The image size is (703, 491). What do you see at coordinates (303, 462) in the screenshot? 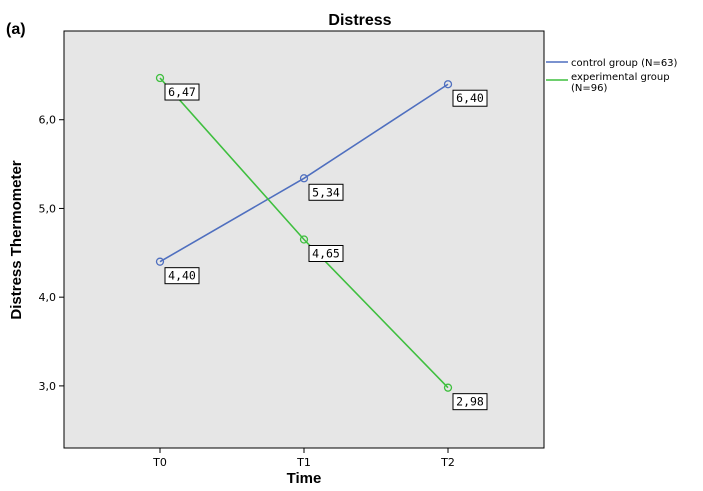
I see `x-tick-label: T1` at bounding box center [303, 462].